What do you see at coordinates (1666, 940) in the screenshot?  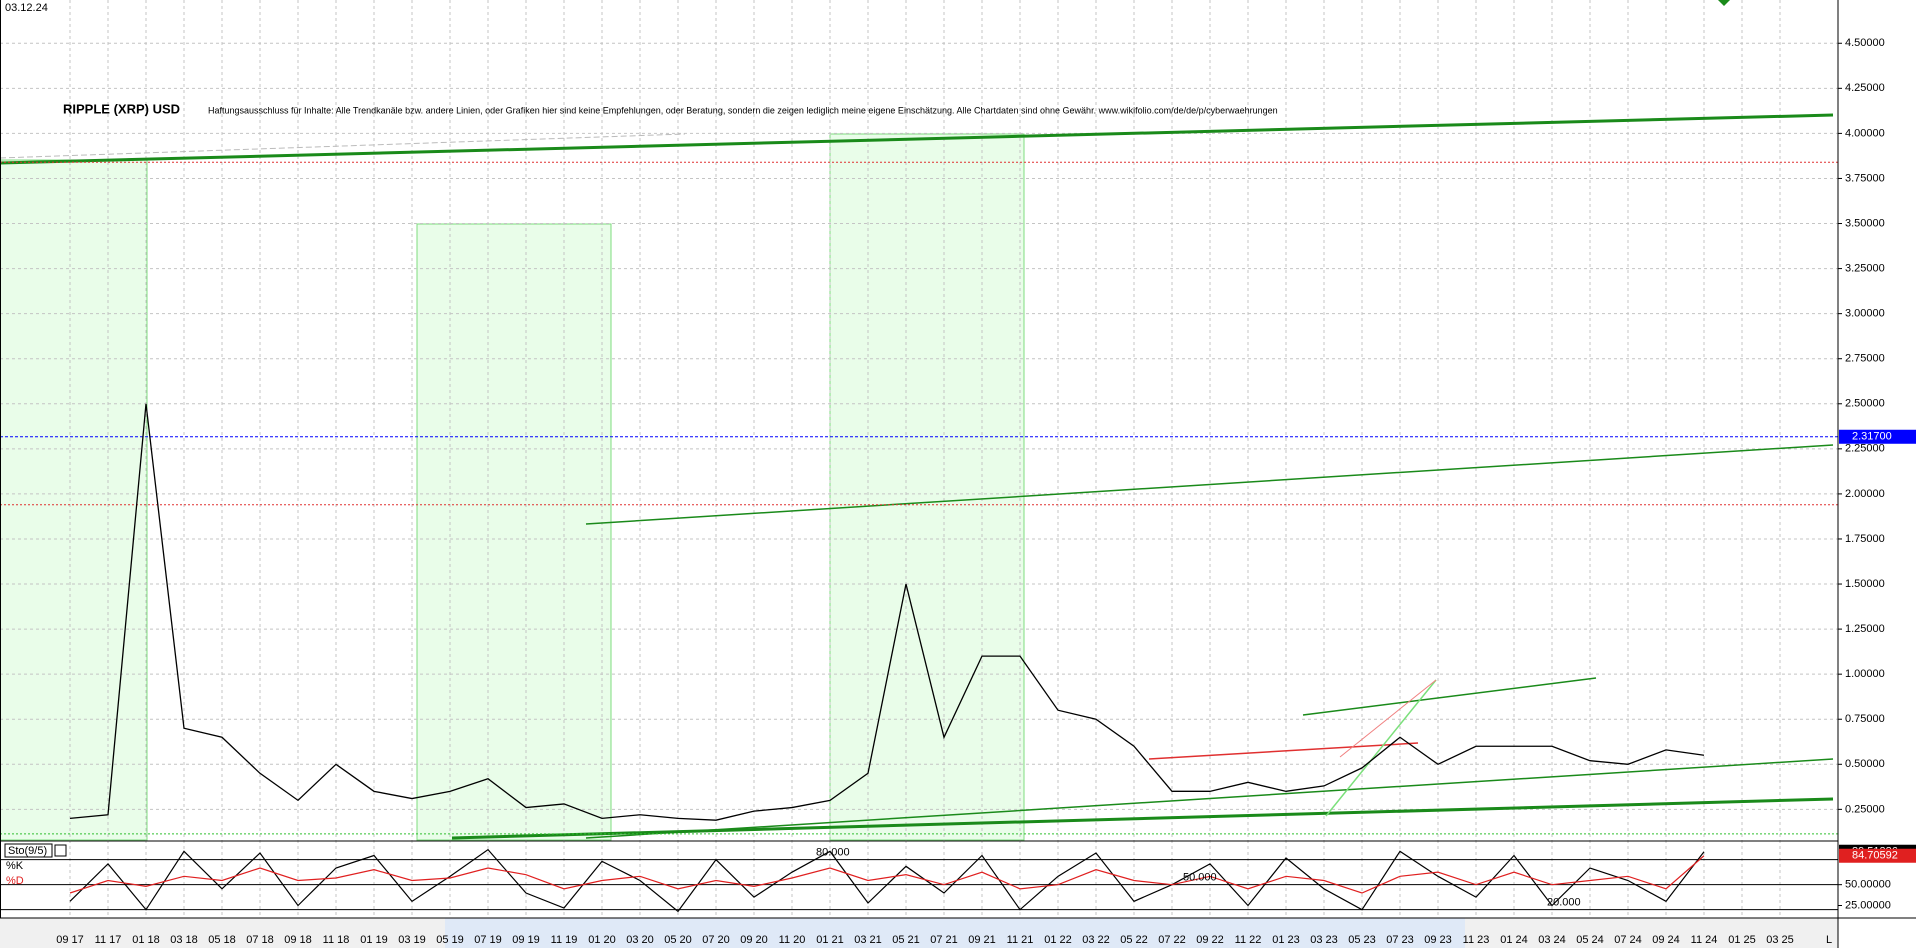 I see `x-tick-label: 09 24` at bounding box center [1666, 940].